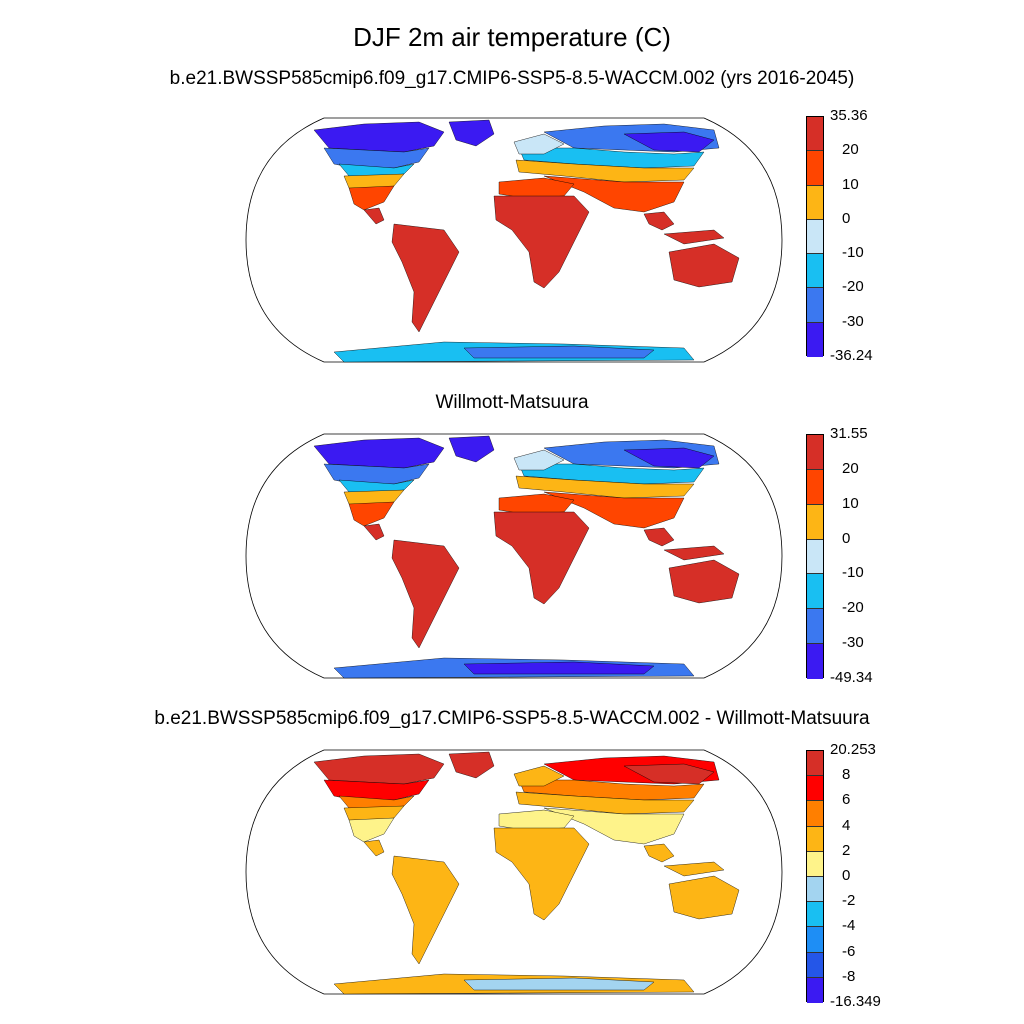  I want to click on colorbar-tick-label: -10, so click(853, 573).